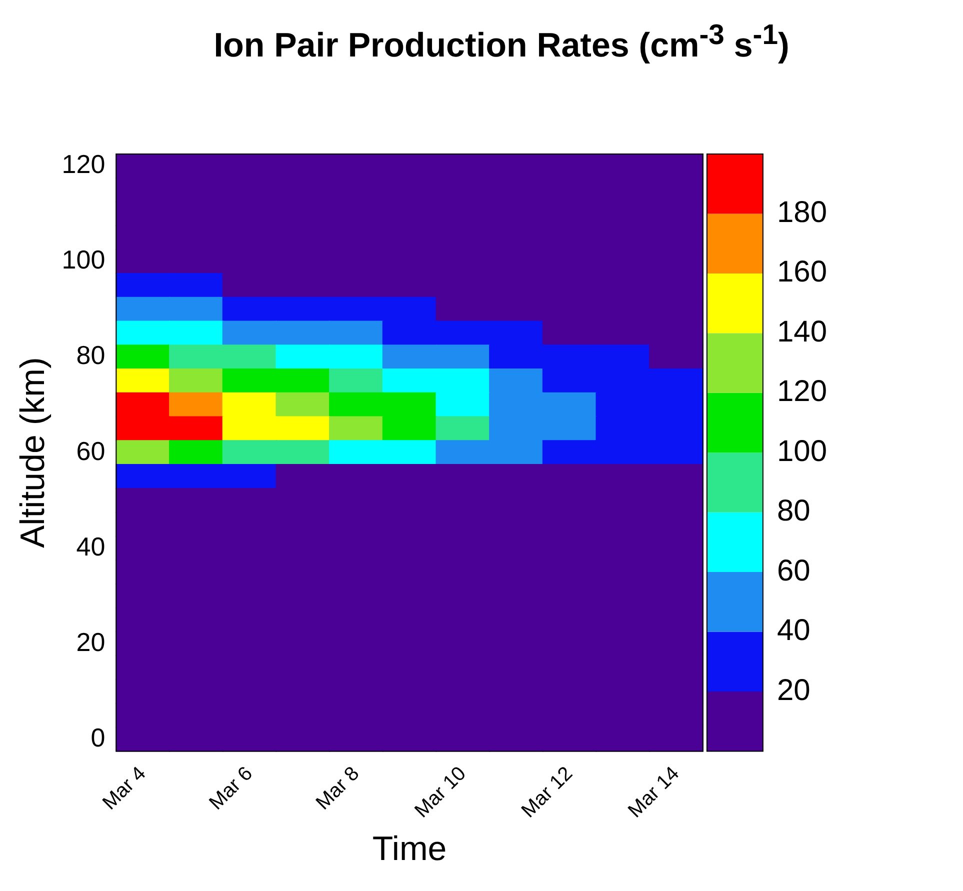 This screenshot has width=963, height=891. Describe the element at coordinates (84, 164) in the screenshot. I see `y-tick-label: 120` at that location.